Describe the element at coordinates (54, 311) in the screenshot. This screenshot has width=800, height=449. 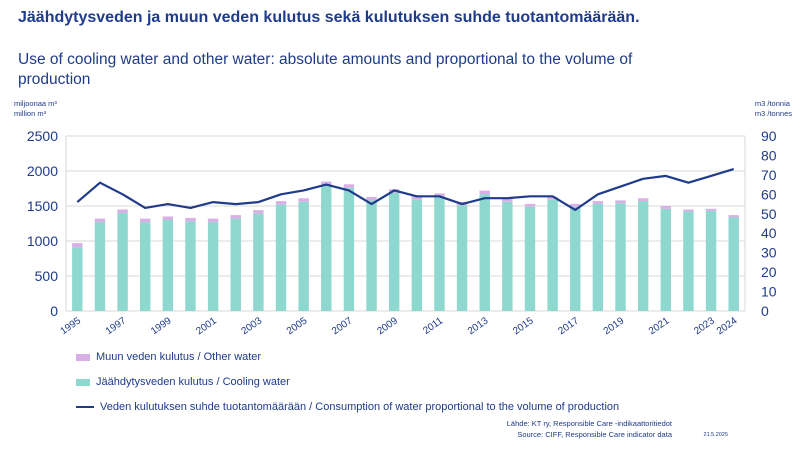
I see `left-axis-tick-label: 0` at that location.